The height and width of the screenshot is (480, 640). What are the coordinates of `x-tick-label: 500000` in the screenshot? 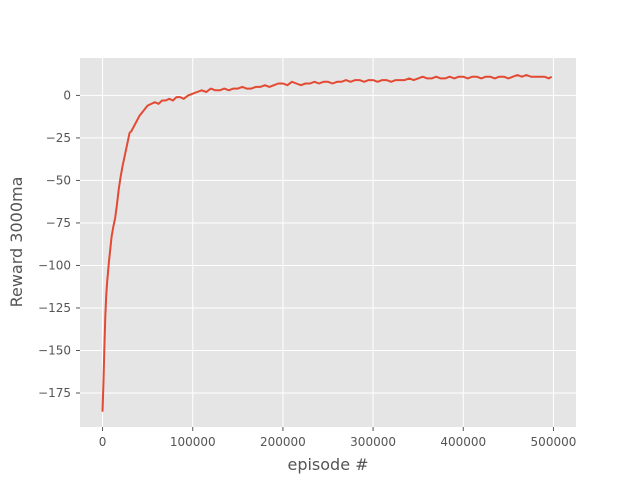 It's located at (554, 442).